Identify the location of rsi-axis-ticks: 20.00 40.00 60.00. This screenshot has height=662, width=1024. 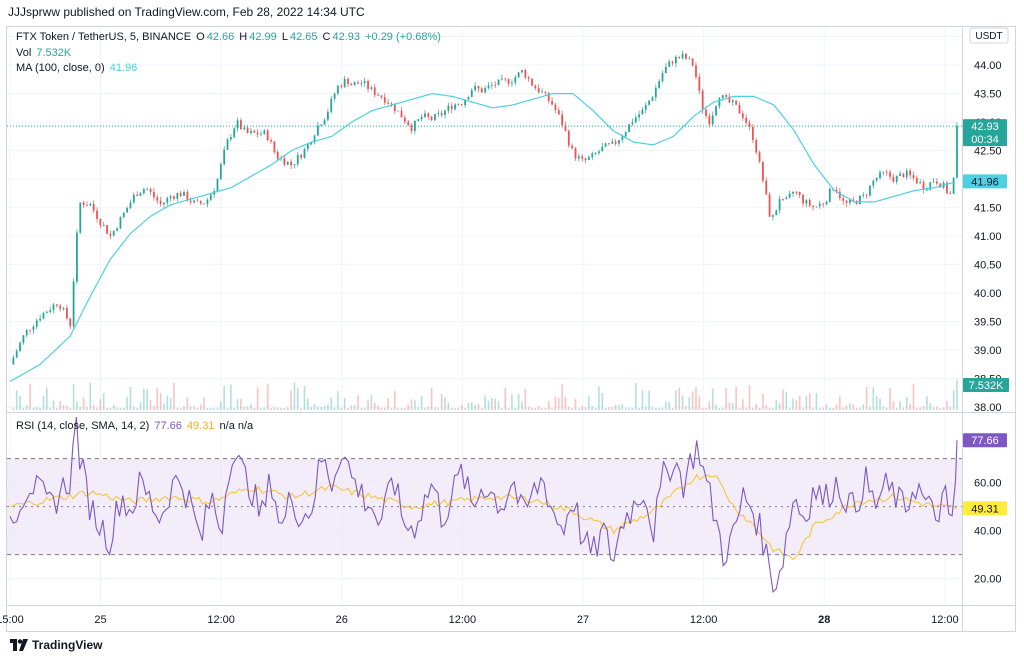
(988, 532).